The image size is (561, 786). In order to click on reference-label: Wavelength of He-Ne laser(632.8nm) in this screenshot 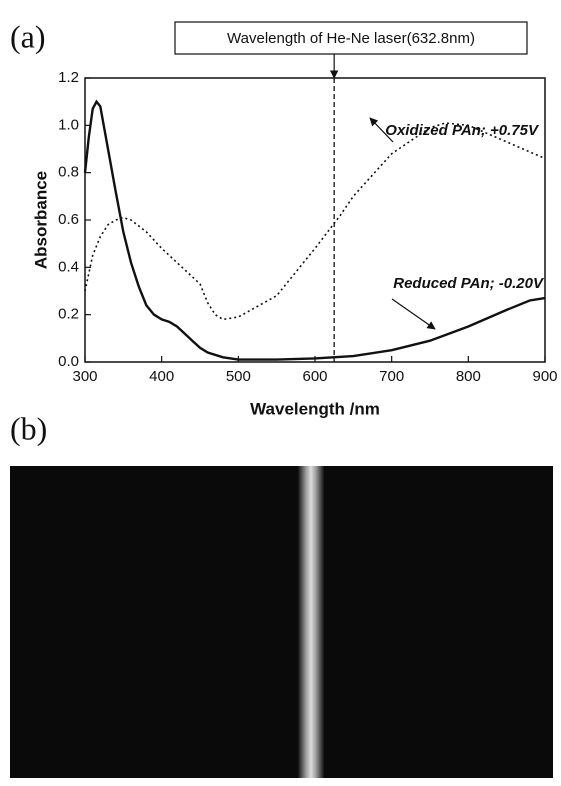, I will do `click(351, 38)`.